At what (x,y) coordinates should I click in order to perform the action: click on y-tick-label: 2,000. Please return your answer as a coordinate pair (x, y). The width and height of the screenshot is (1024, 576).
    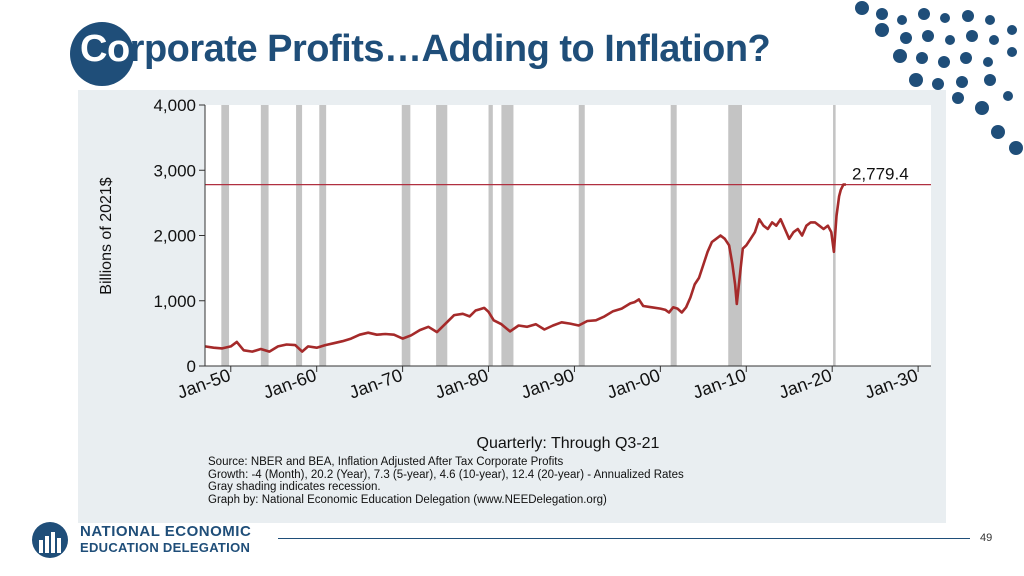
    Looking at the image, I should click on (174, 236).